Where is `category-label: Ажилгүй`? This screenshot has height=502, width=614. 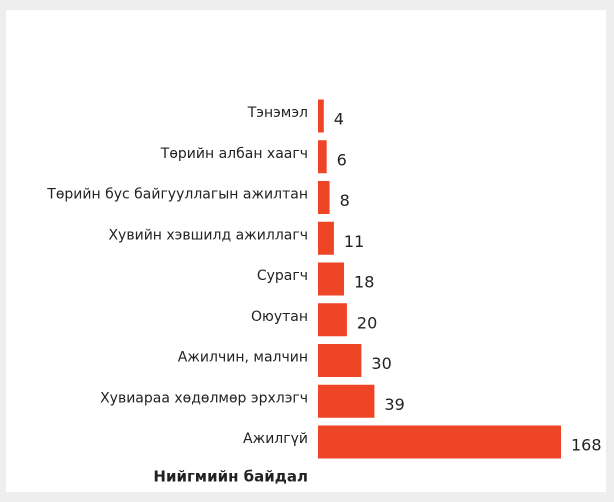 category-label: Ажилгүй is located at coordinates (275, 439).